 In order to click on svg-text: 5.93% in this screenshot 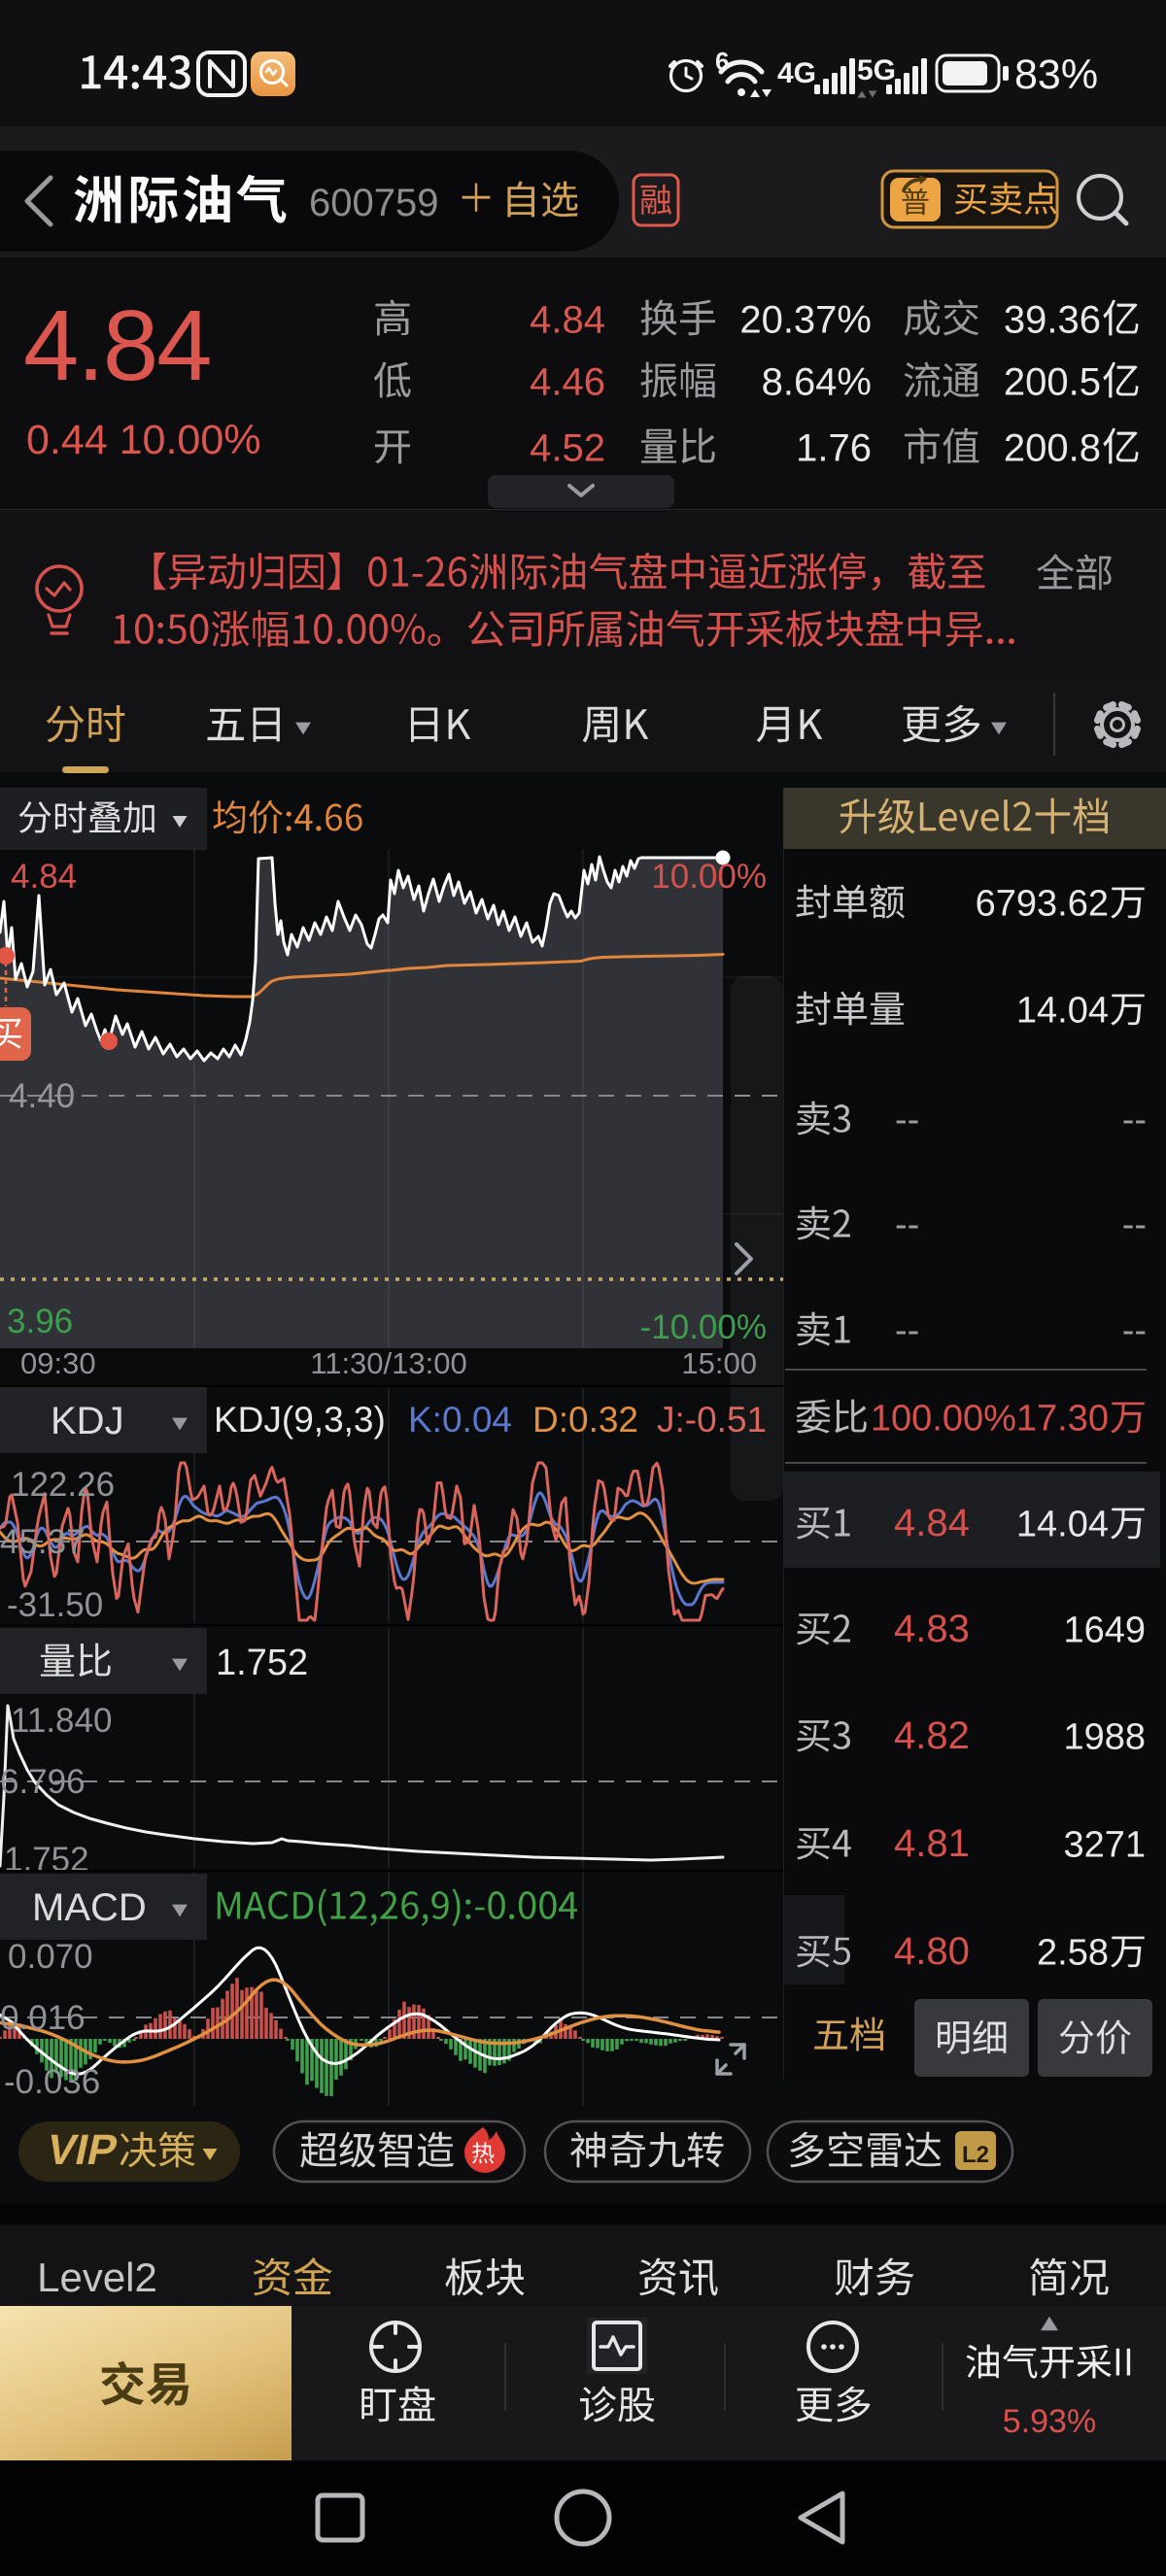, I will do `click(1049, 2421)`.